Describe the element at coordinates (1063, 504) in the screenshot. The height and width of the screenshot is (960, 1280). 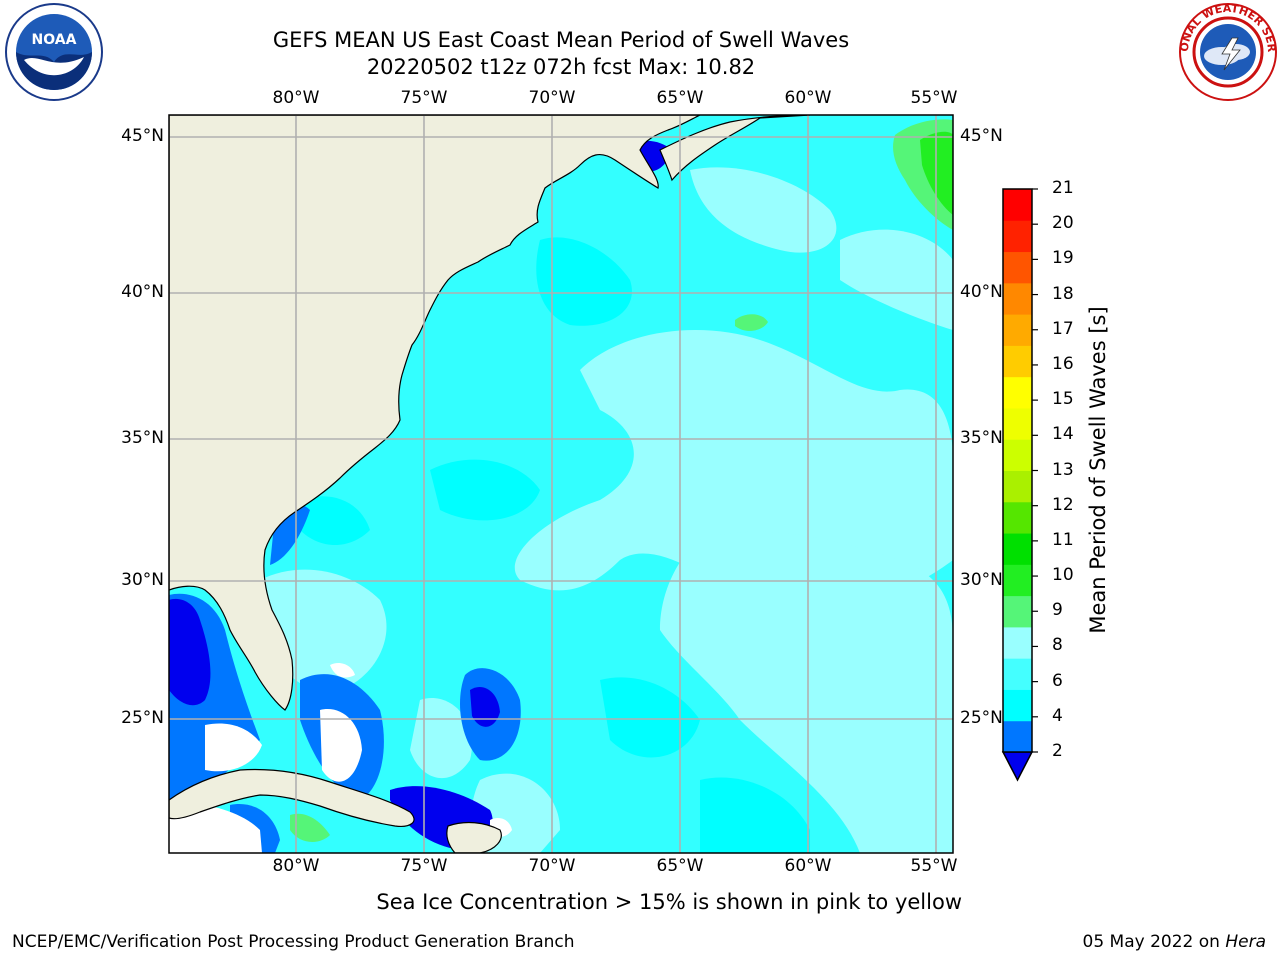
I see `colorbar-tick-label: 12` at that location.